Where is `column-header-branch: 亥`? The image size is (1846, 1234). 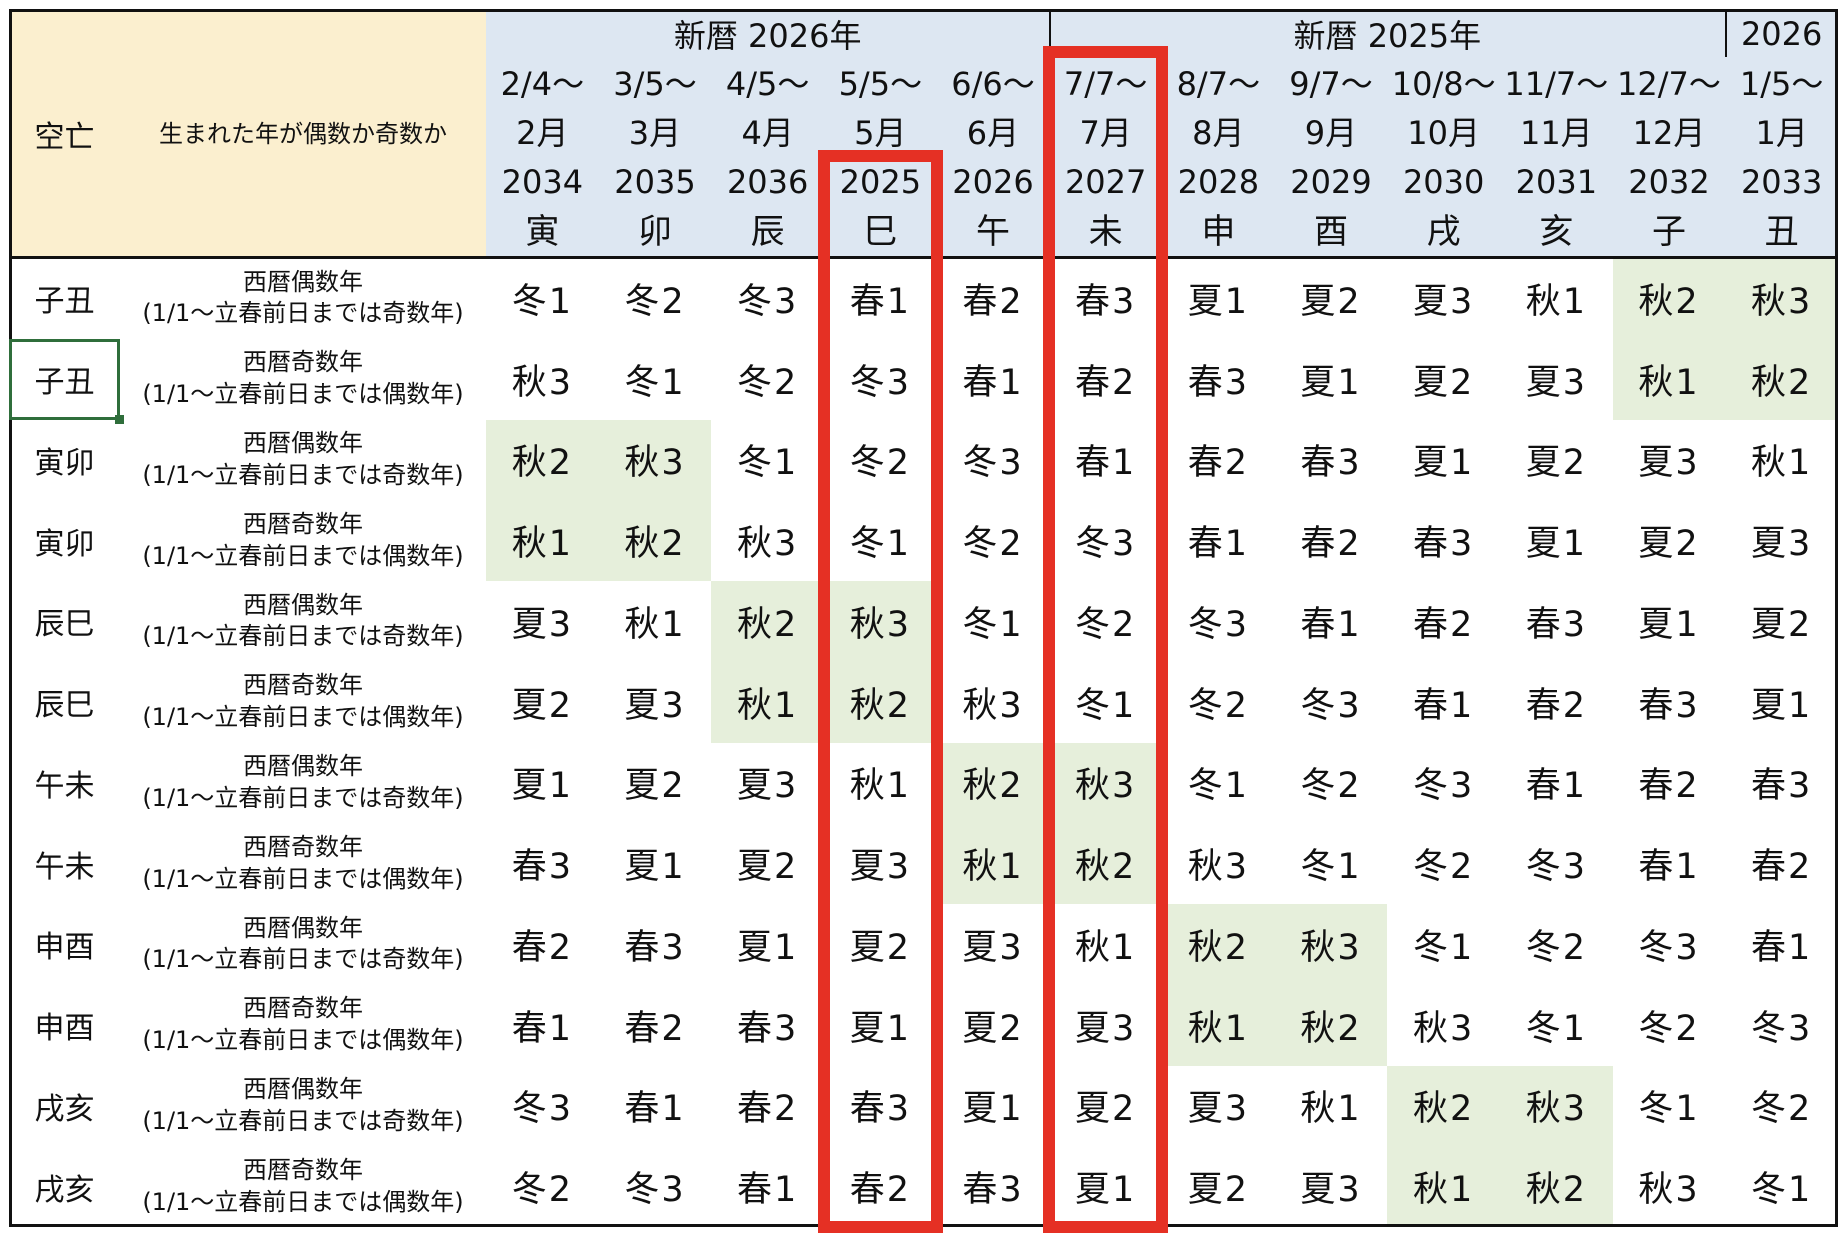
column-header-branch: 亥 is located at coordinates (1556, 232).